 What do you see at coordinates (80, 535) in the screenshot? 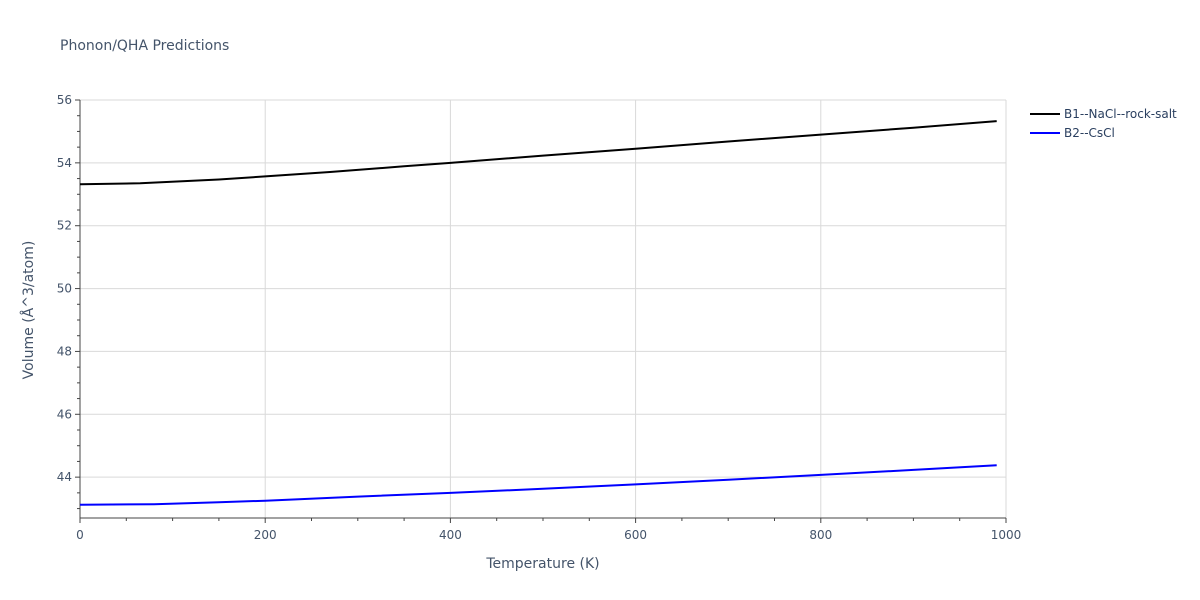
I see `x-tick-label: 0` at bounding box center [80, 535].